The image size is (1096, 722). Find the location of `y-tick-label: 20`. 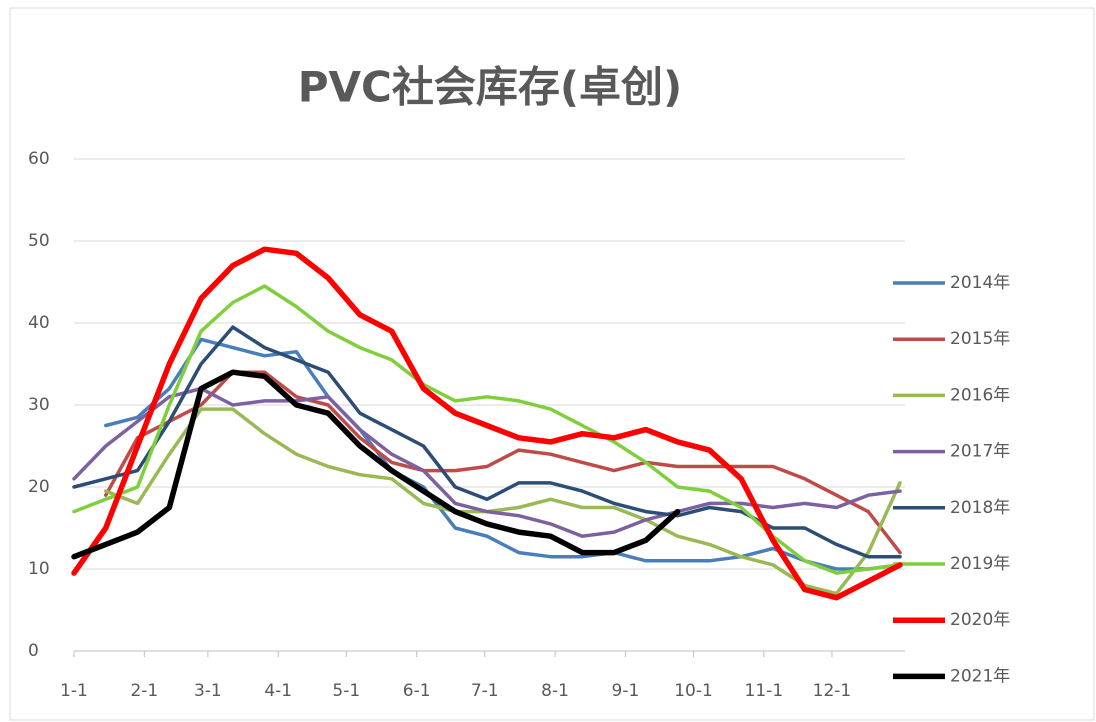

y-tick-label: 20 is located at coordinates (39, 487).